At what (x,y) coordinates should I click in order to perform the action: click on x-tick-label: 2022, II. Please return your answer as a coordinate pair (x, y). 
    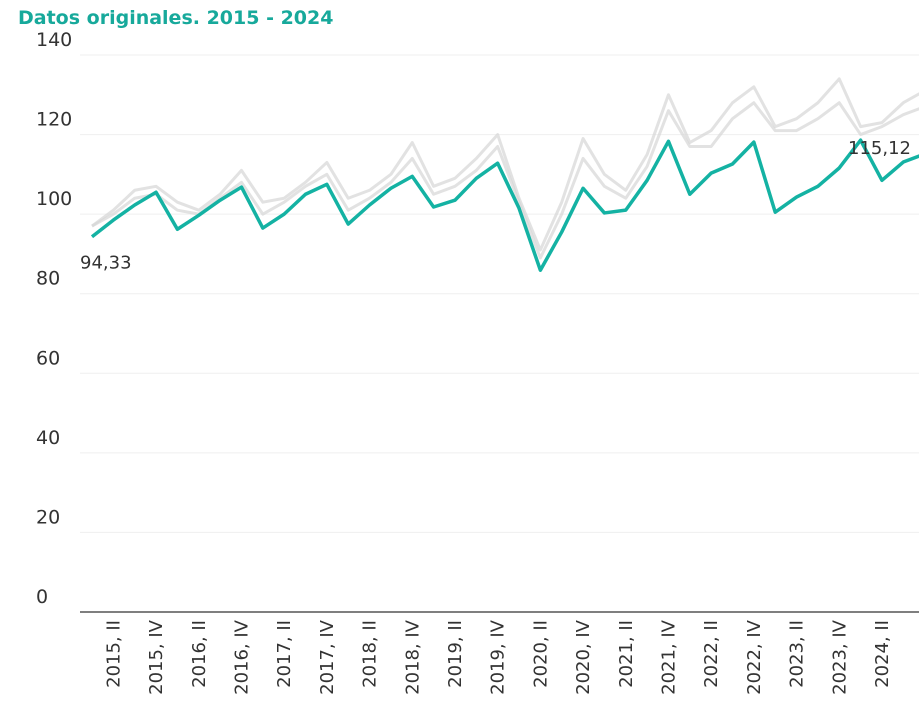
    Looking at the image, I should click on (711, 654).